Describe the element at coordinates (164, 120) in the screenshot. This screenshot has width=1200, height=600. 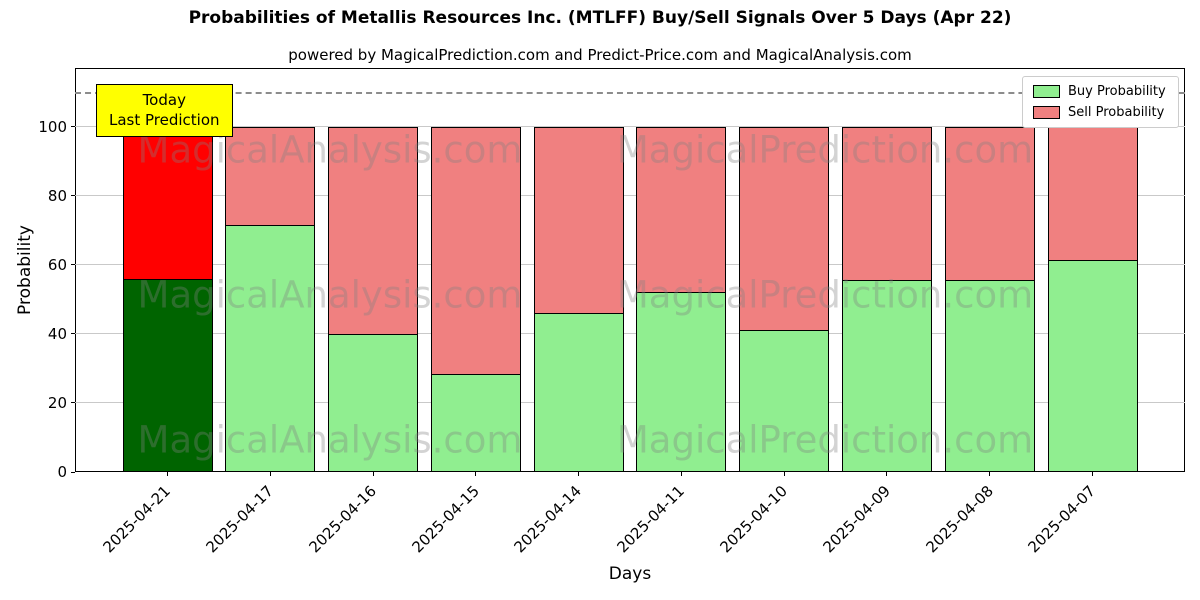
I see `annotation-line-2: Last Prediction` at that location.